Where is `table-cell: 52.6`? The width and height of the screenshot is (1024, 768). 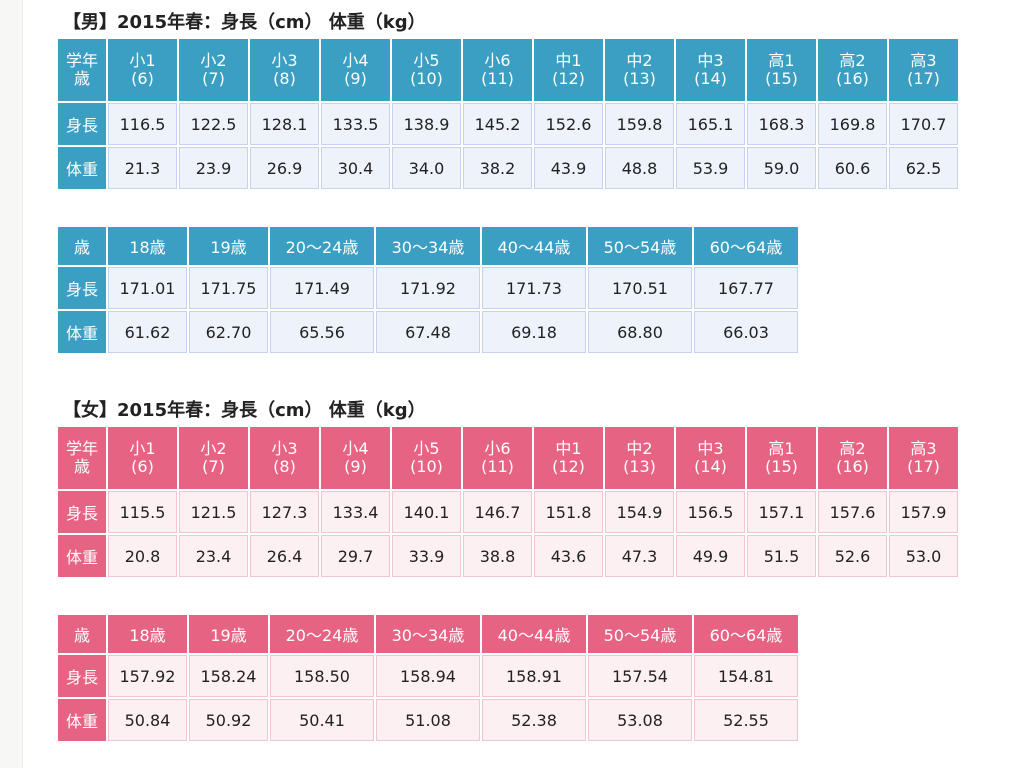
table-cell: 52.6 is located at coordinates (852, 556).